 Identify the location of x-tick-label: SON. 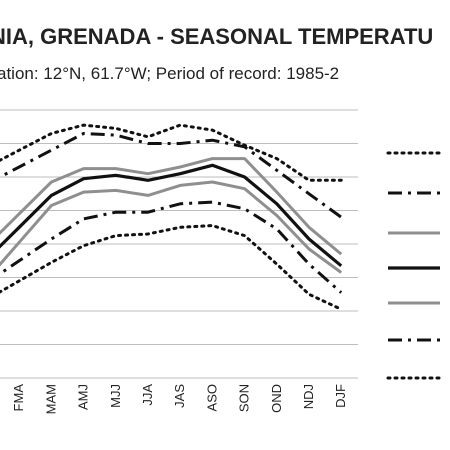
(244, 398).